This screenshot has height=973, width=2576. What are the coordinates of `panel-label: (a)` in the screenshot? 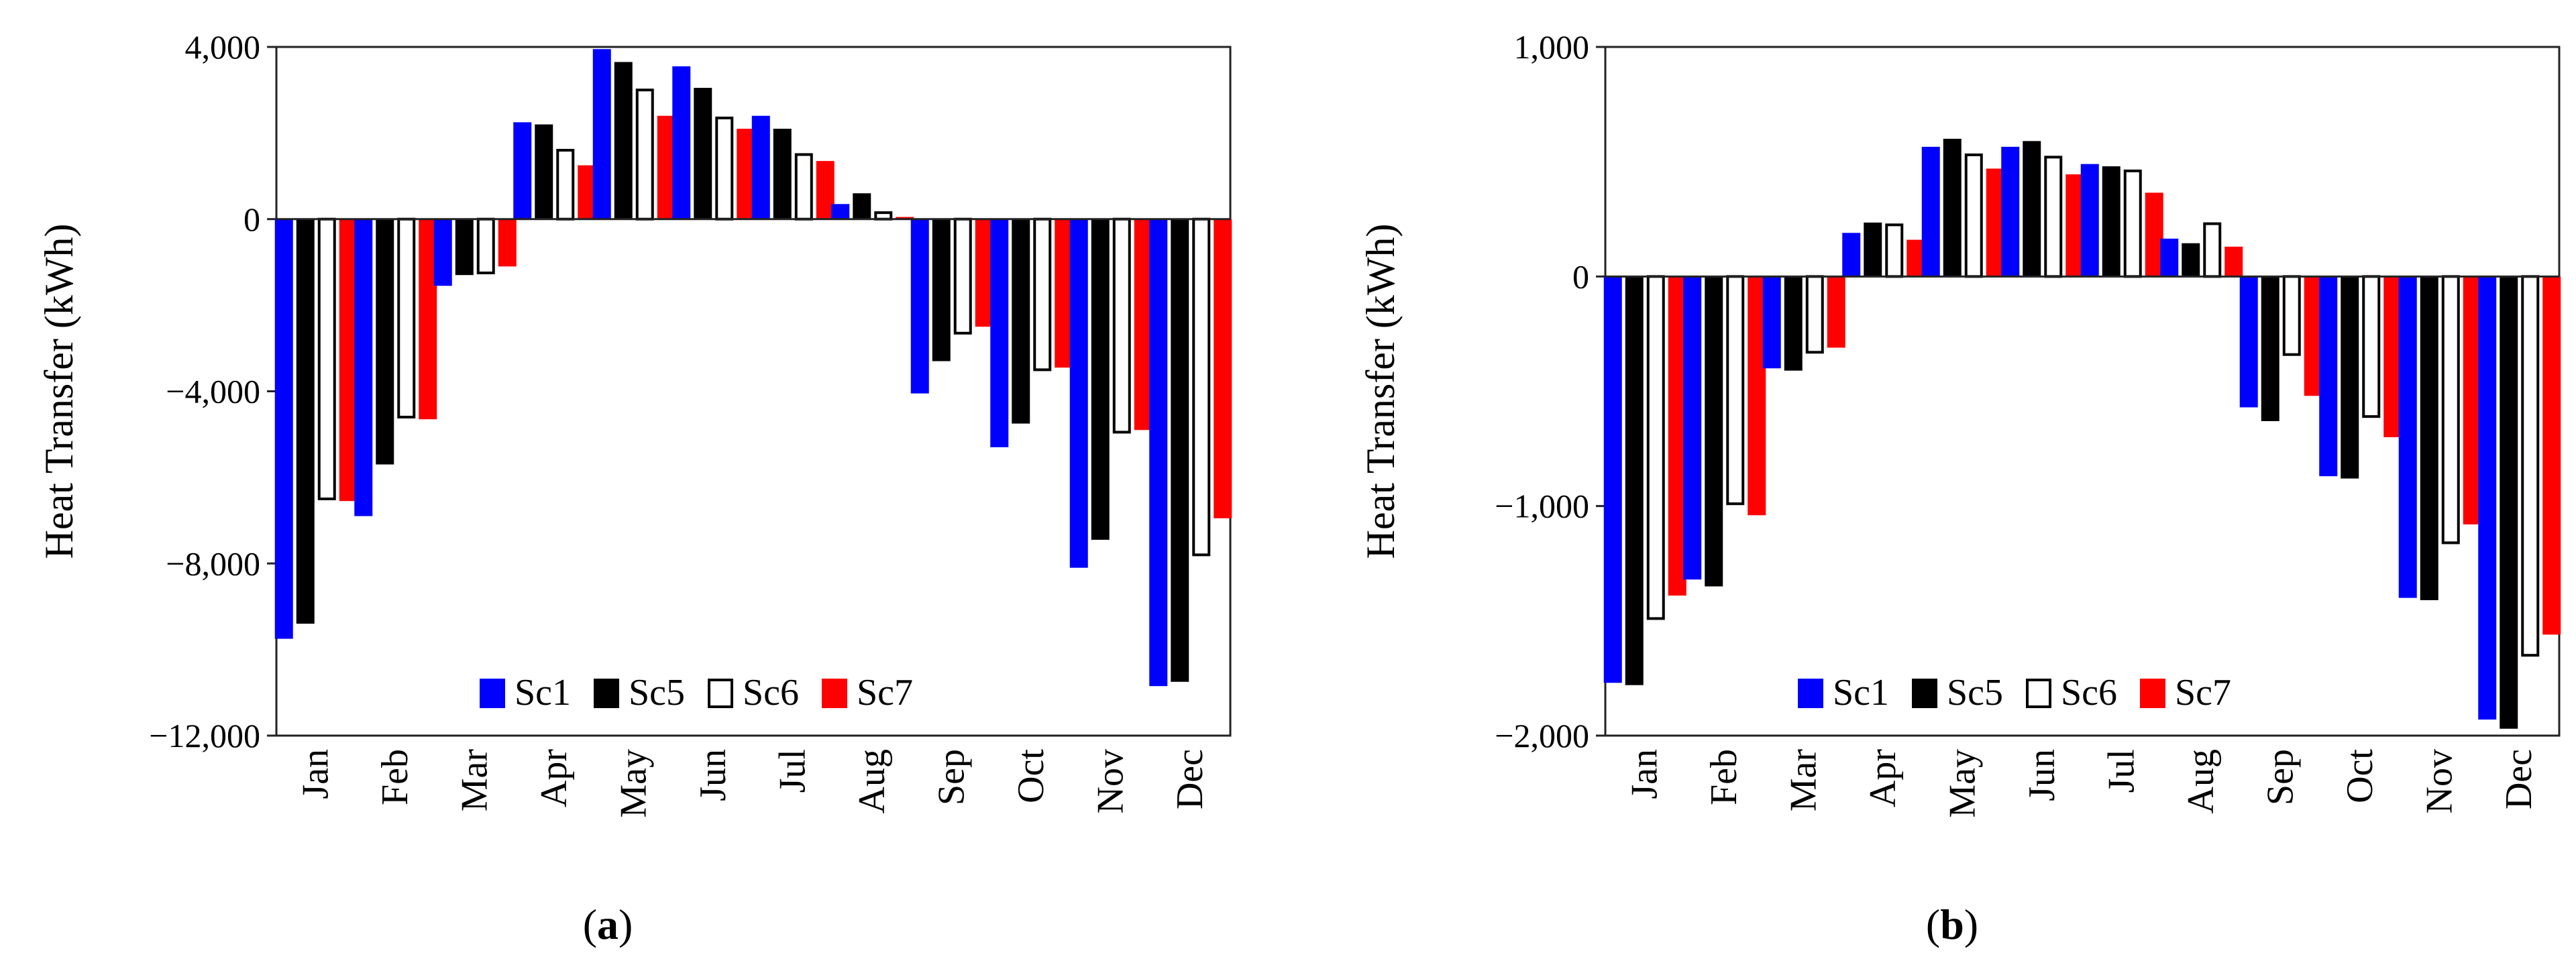 It's located at (608, 925).